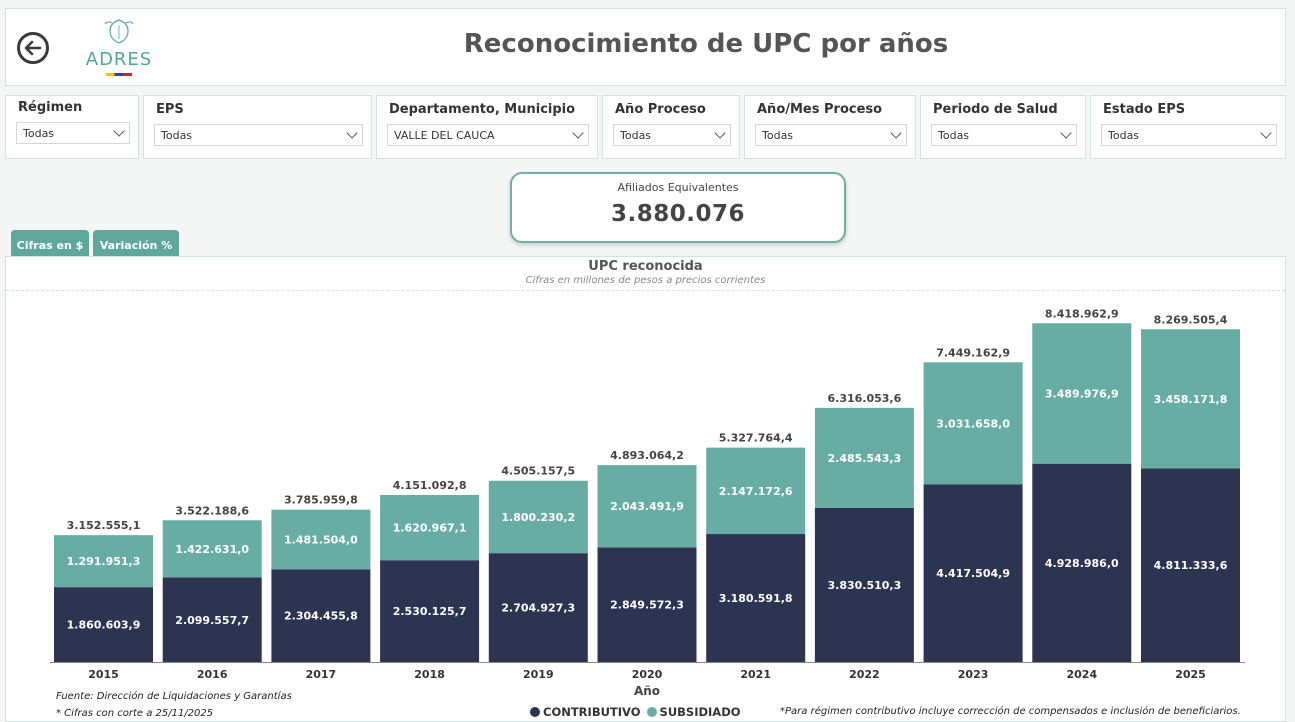 This screenshot has height=722, width=1295. I want to click on data-label-total: 6.316.053,6, so click(865, 398).